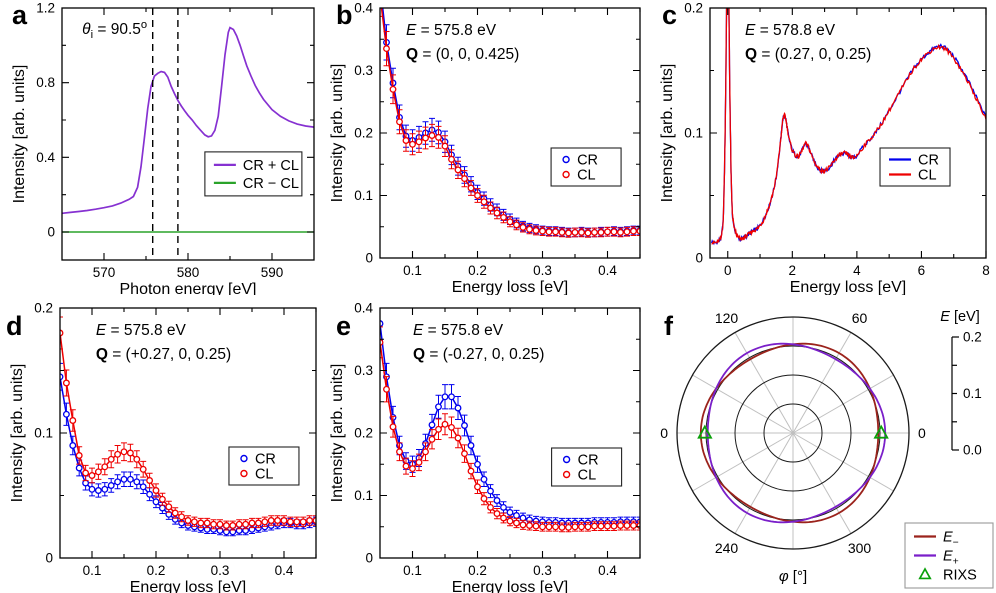 The width and height of the screenshot is (996, 593). Describe the element at coordinates (20, 15) in the screenshot. I see `panel-letter-a: a` at that location.